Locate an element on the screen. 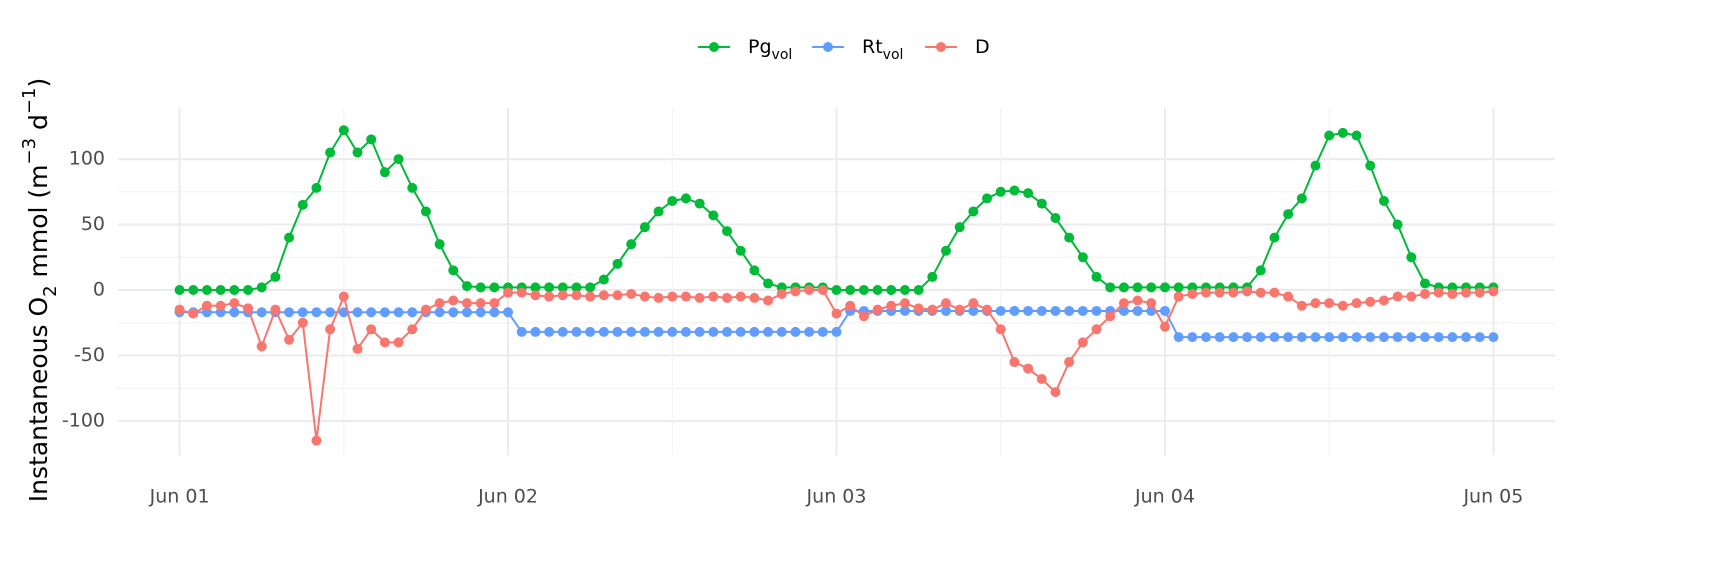 This screenshot has width=1728, height=576. legend: Pgvol Rtvol D is located at coordinates (844, 50).